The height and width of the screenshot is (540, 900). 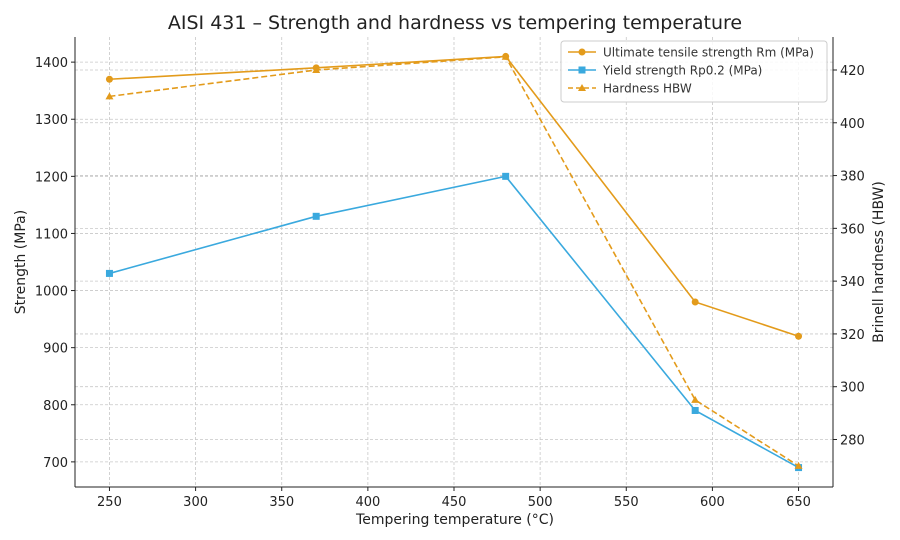 I want to click on x-axis-label: Tempering temperature (°C), so click(x=454, y=520).